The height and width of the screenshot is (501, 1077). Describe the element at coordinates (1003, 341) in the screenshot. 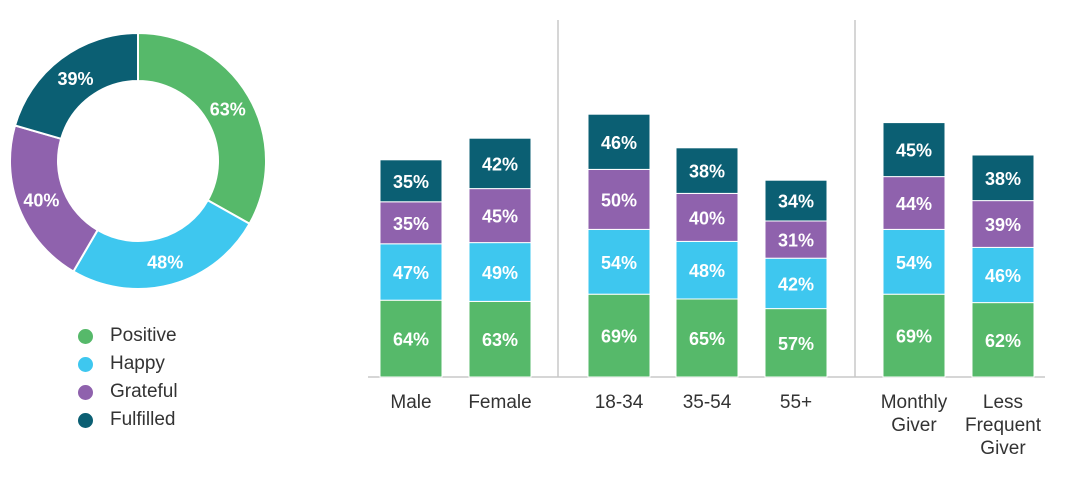

I see `bar-label-less-frequent-giver-positive: 62%` at that location.